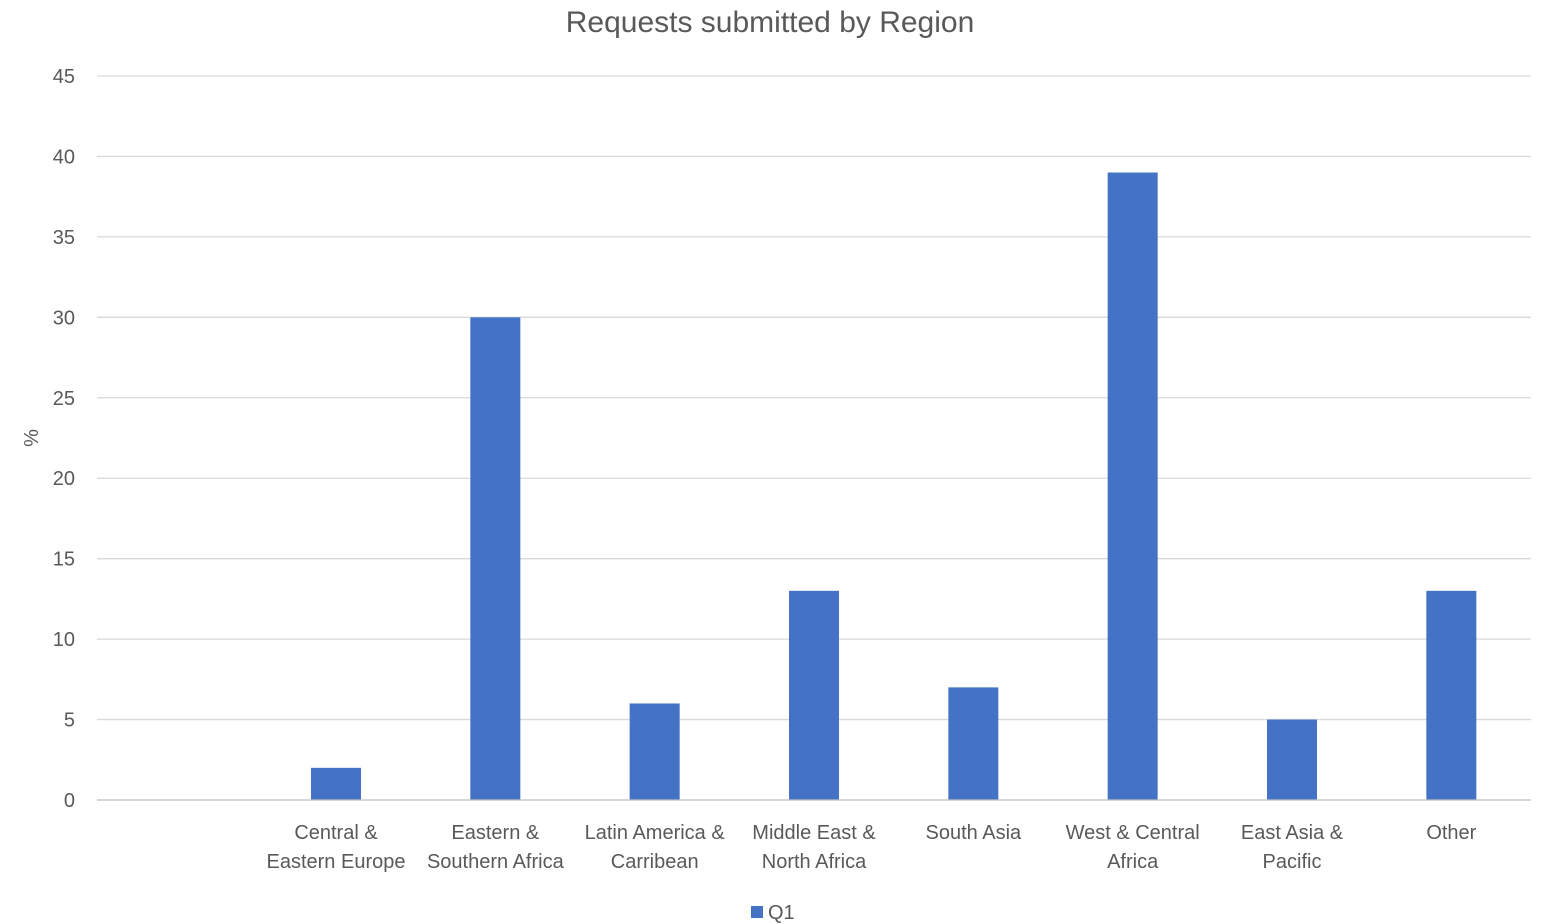 Image resolution: width=1541 pixels, height=924 pixels. I want to click on legend: Q1, so click(773, 913).